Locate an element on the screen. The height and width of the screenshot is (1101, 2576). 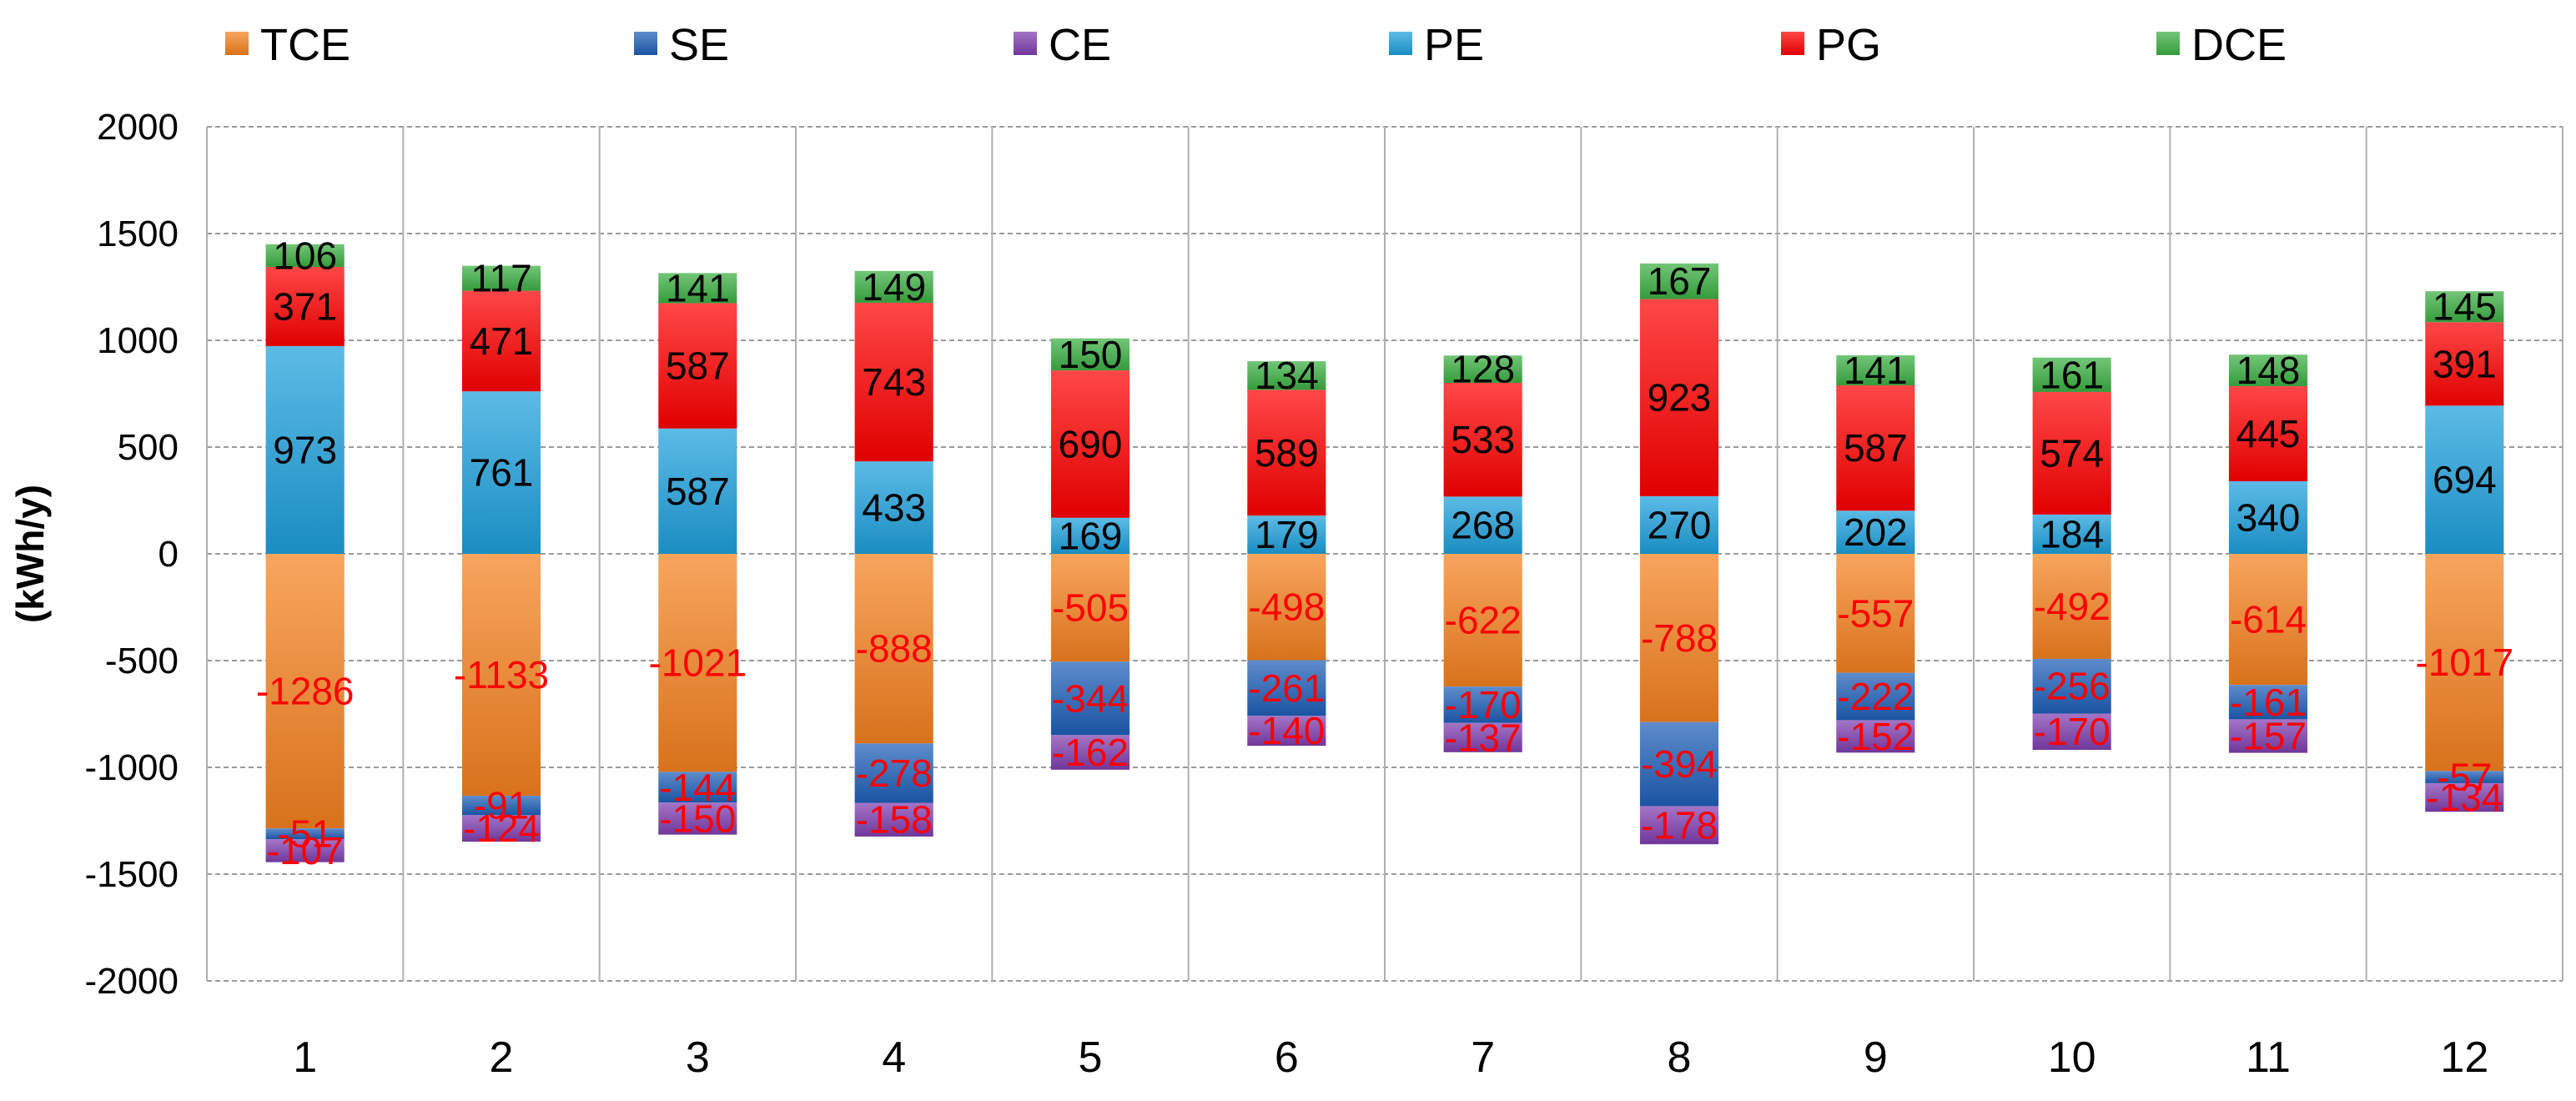
bar-value-label: -134 is located at coordinates (2464, 797).